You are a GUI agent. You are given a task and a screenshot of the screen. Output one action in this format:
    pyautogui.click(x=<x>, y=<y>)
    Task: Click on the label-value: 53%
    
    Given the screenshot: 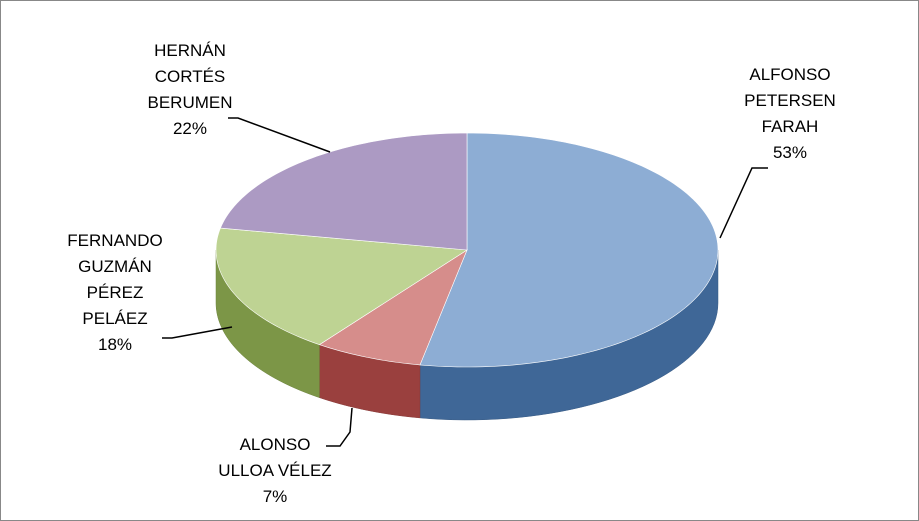 What is the action you would take?
    pyautogui.click(x=790, y=152)
    